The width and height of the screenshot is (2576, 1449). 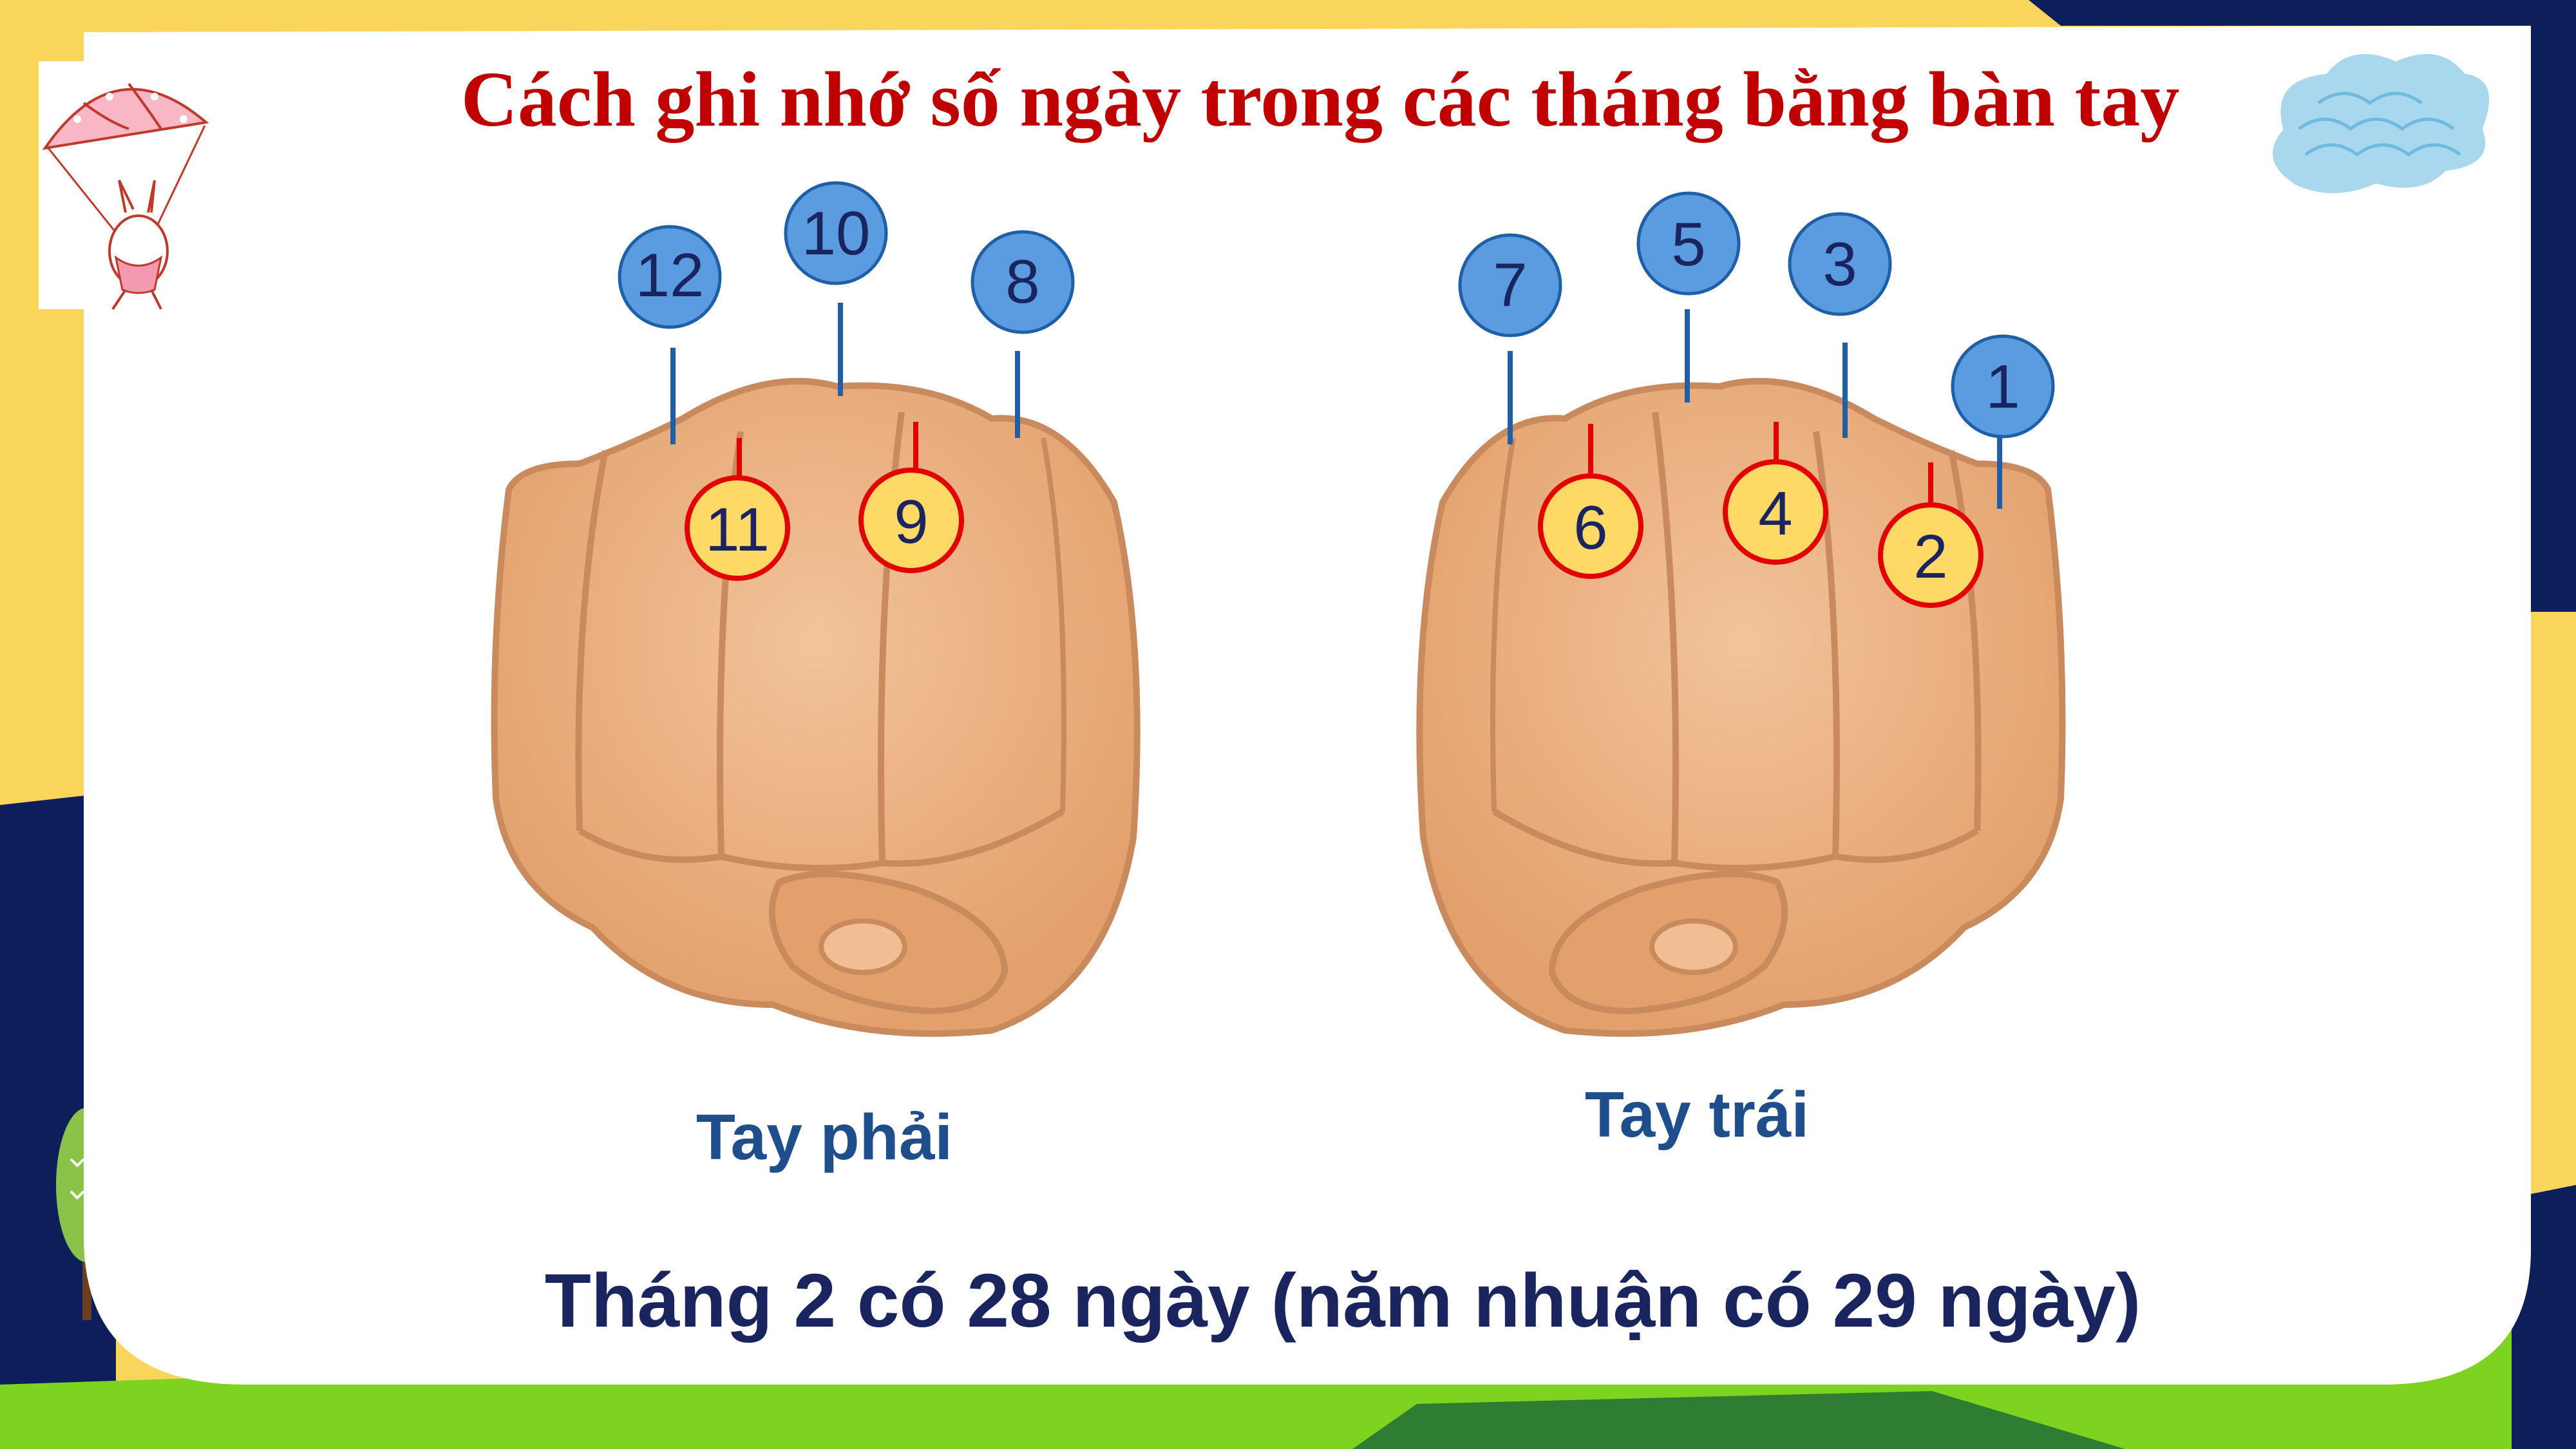 I want to click on knuckle-month-label: 12, so click(x=670, y=275).